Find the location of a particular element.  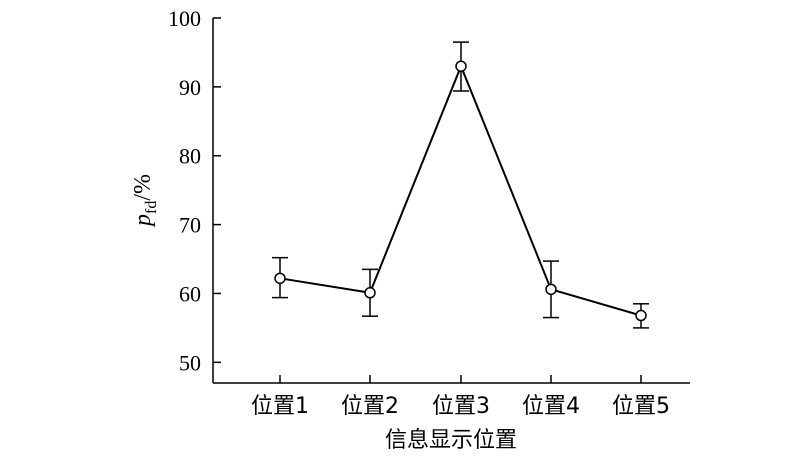

y-axis-sub: fd is located at coordinates (151, 207).